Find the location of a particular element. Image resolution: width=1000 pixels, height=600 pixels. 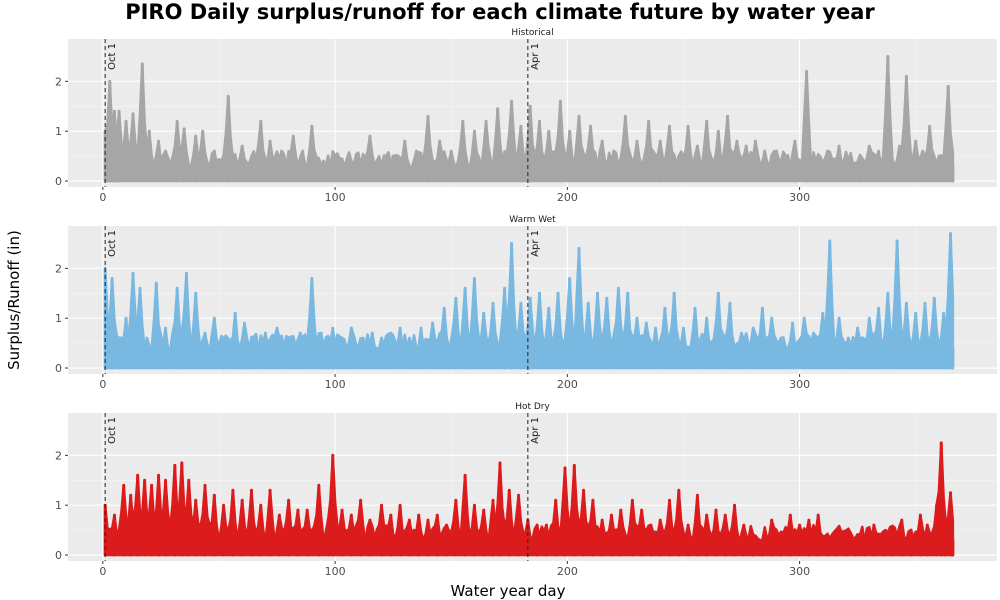

y-axis-label: Surplus/Runoff (in) is located at coordinates (14, 300).